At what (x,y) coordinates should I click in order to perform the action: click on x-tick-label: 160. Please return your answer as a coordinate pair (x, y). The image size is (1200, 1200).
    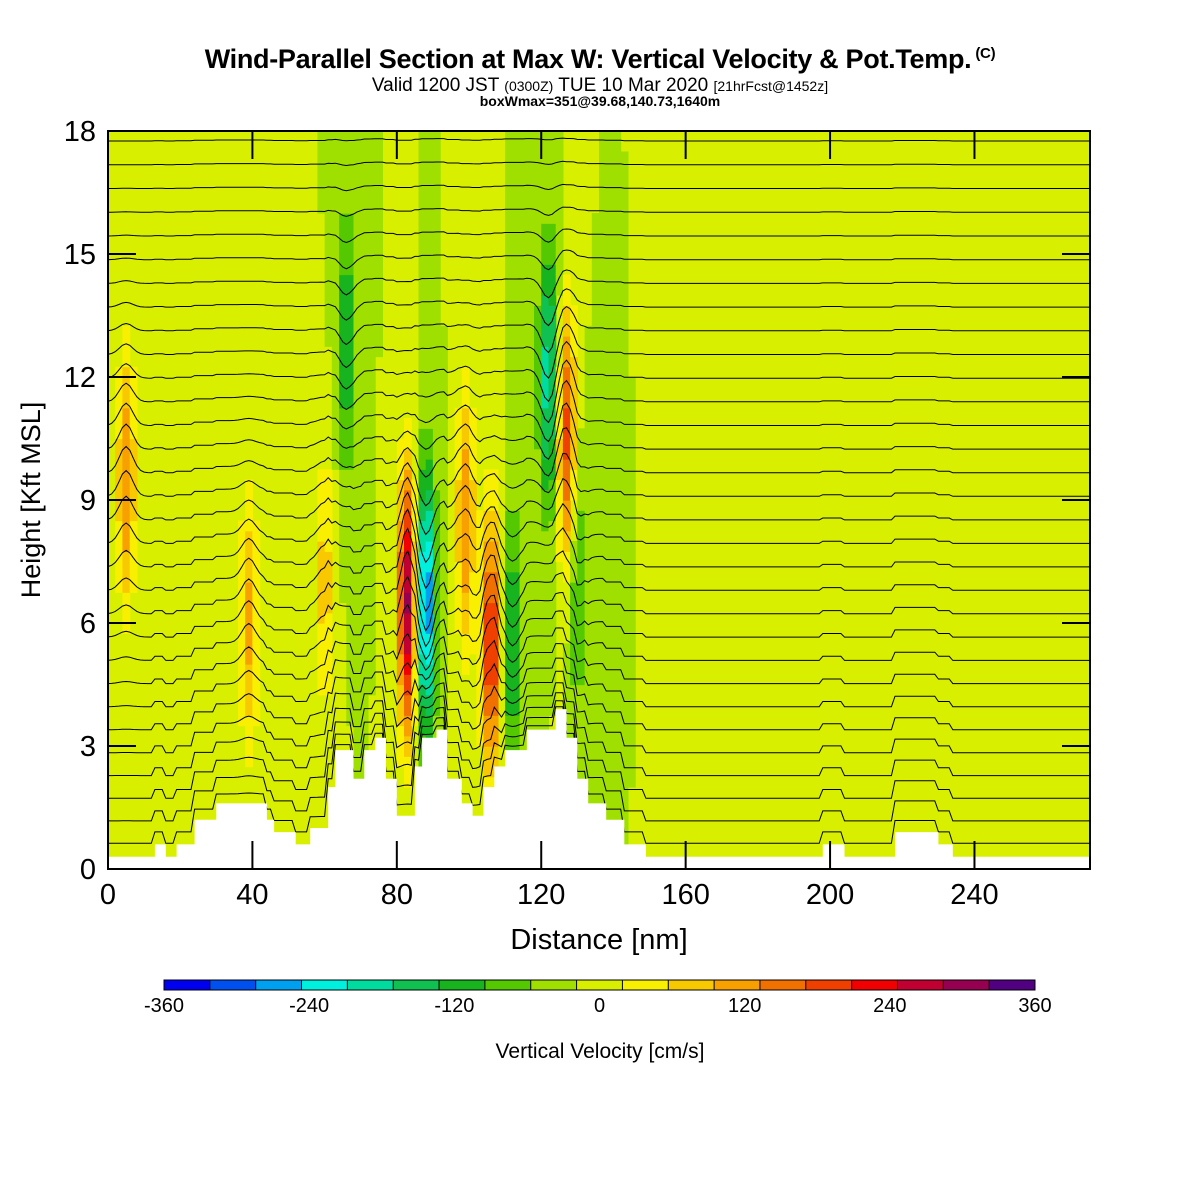
    Looking at the image, I should click on (685, 895).